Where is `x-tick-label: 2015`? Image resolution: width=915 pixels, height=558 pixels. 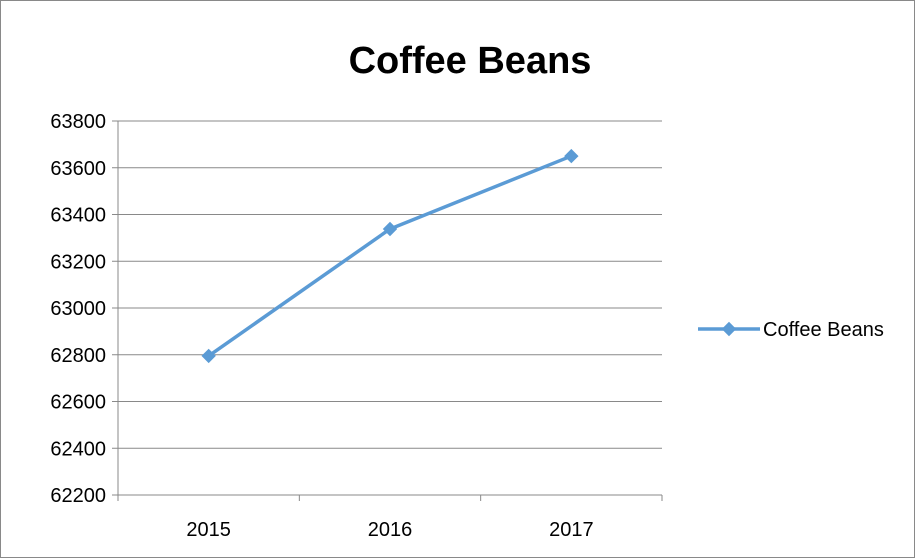
x-tick-label: 2015 is located at coordinates (208, 530).